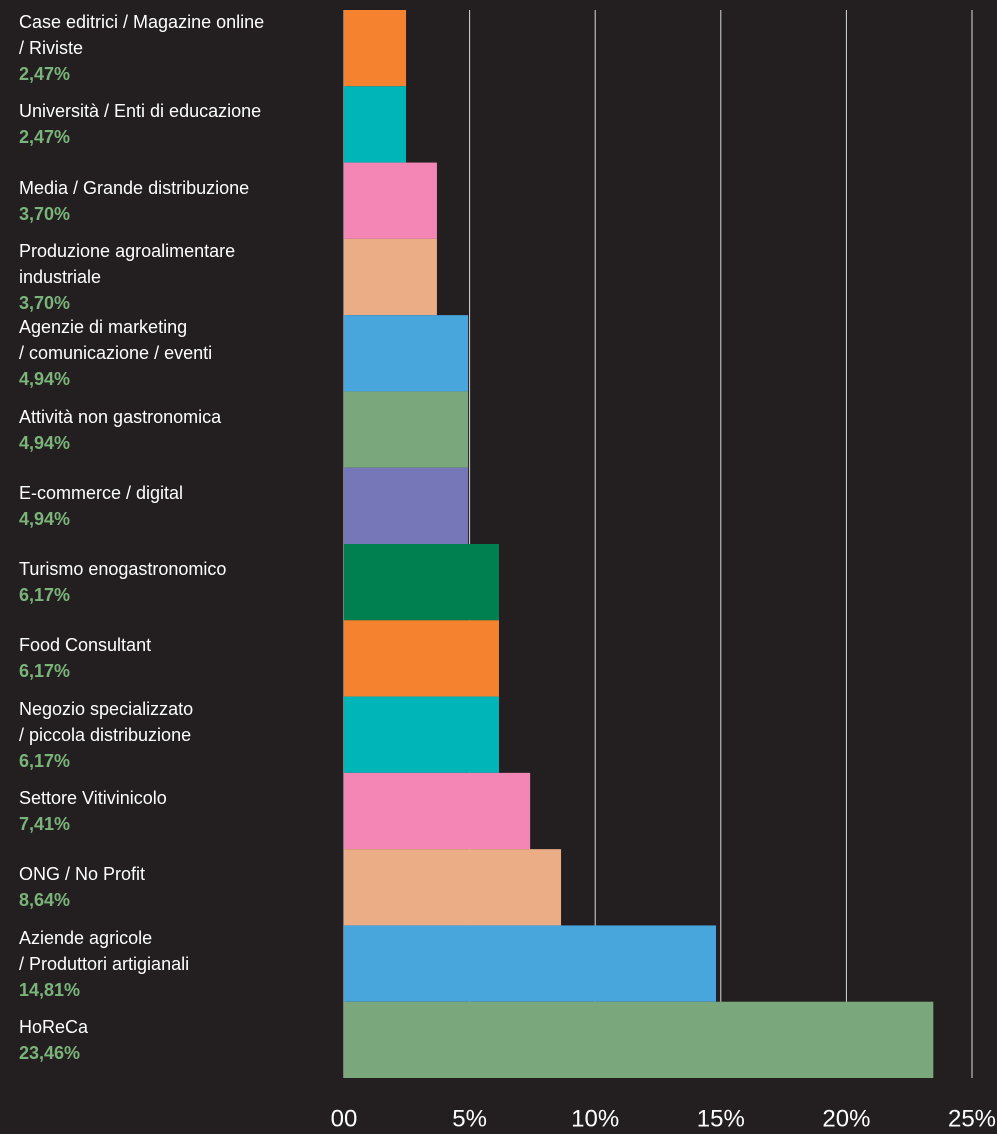 The width and height of the screenshot is (997, 1134). Describe the element at coordinates (82, 874) in the screenshot. I see `category-label: ONG / No Profit` at that location.